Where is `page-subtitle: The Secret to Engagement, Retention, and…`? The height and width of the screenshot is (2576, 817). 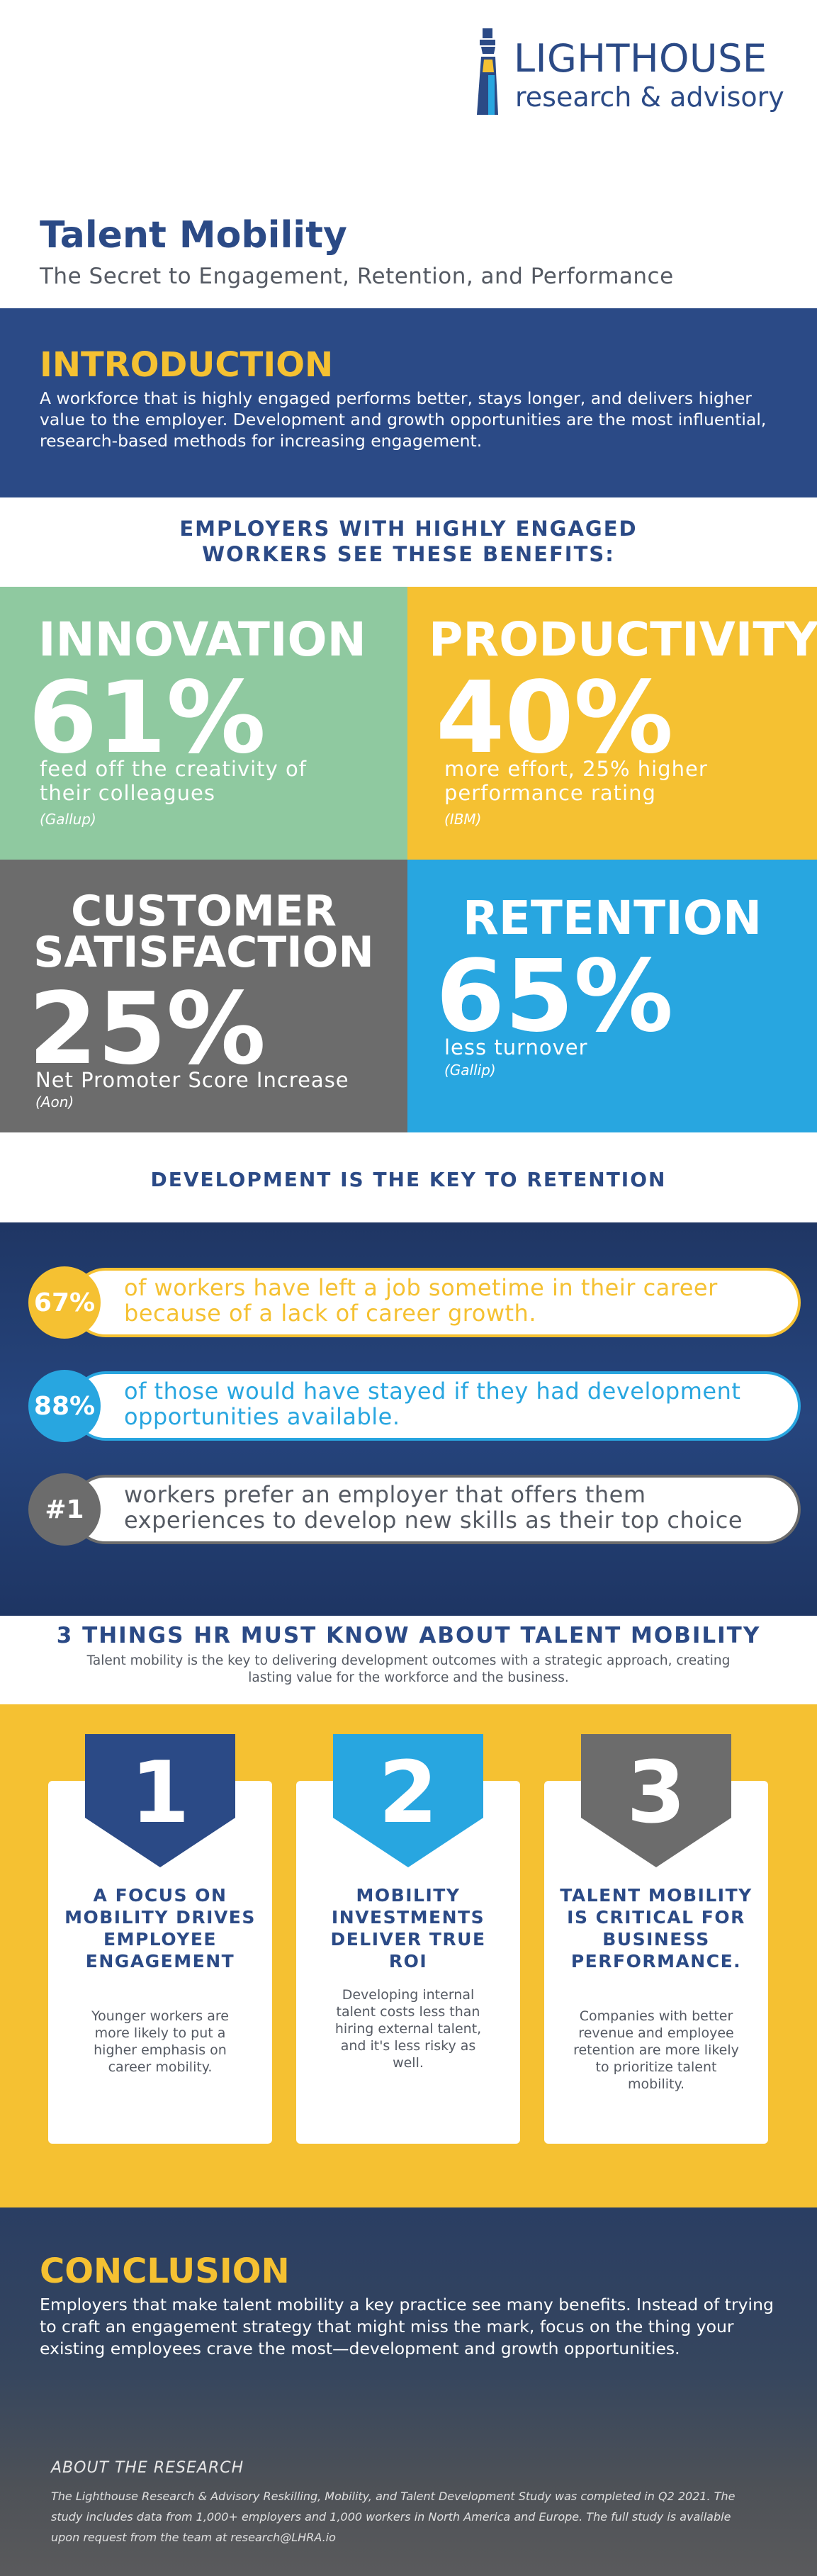 page-subtitle: The Secret to Engagement, Retention, and… is located at coordinates (357, 276).